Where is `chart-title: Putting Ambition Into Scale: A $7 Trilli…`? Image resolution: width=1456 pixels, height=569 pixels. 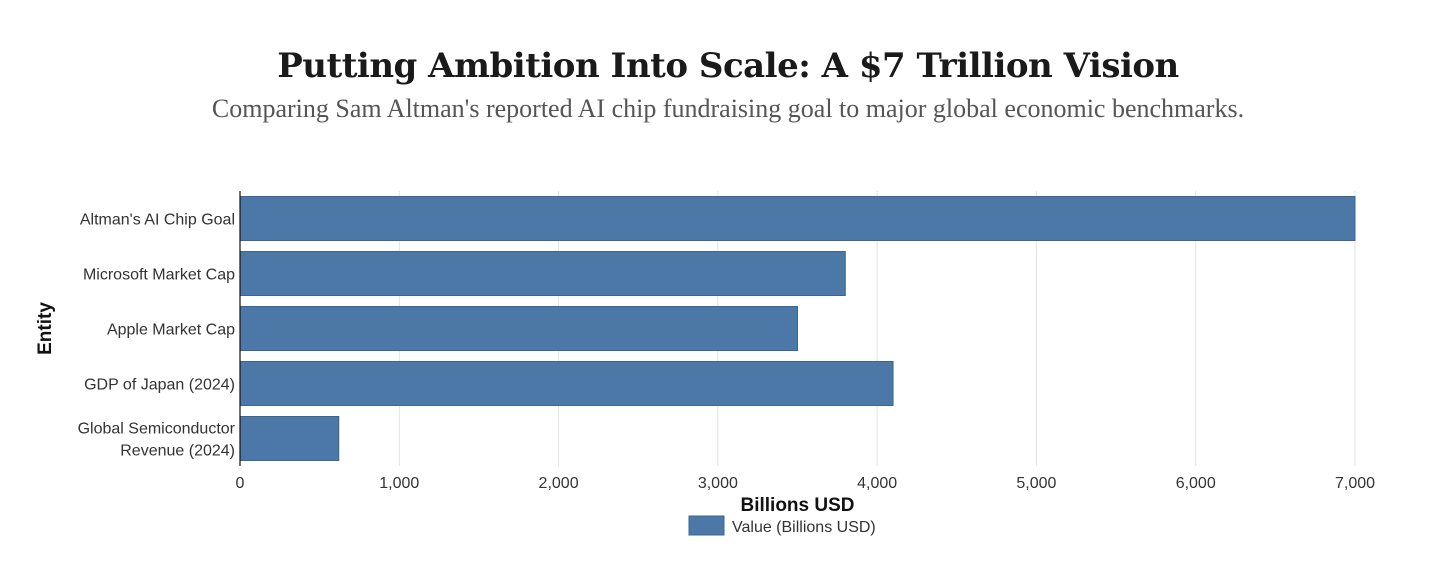 chart-title: Putting Ambition Into Scale: A $7 Trilli… is located at coordinates (728, 66).